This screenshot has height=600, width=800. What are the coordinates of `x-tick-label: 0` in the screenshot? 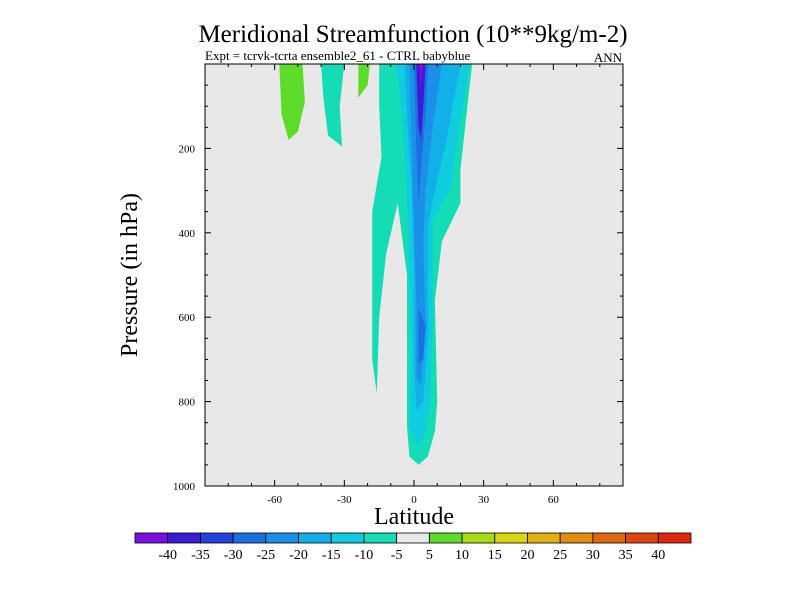 It's located at (414, 500).